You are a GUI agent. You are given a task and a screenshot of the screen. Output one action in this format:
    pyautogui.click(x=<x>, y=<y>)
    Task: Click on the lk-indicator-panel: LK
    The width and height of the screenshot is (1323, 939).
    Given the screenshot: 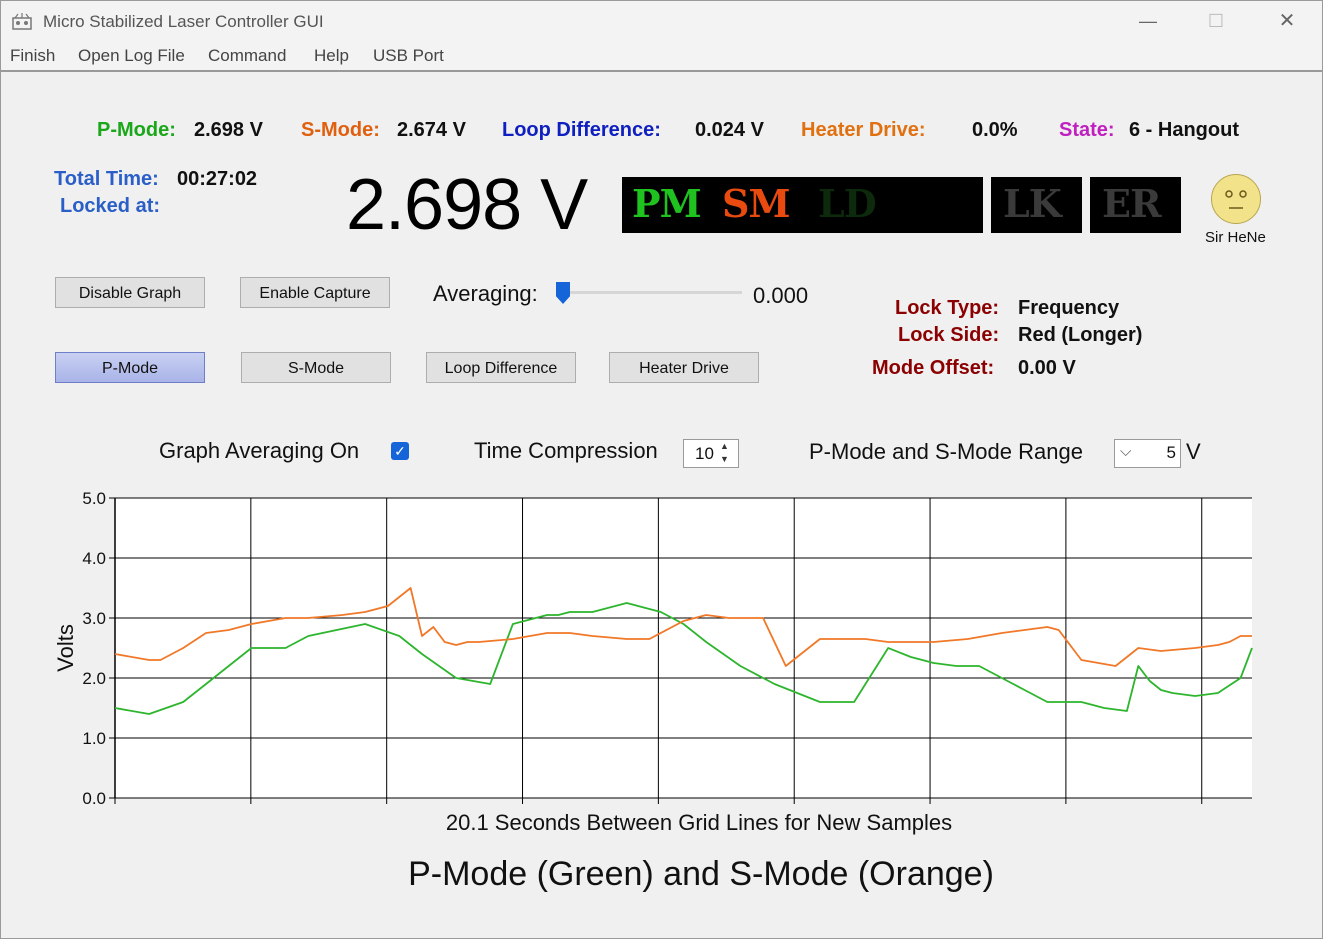 What is the action you would take?
    pyautogui.click(x=1036, y=205)
    